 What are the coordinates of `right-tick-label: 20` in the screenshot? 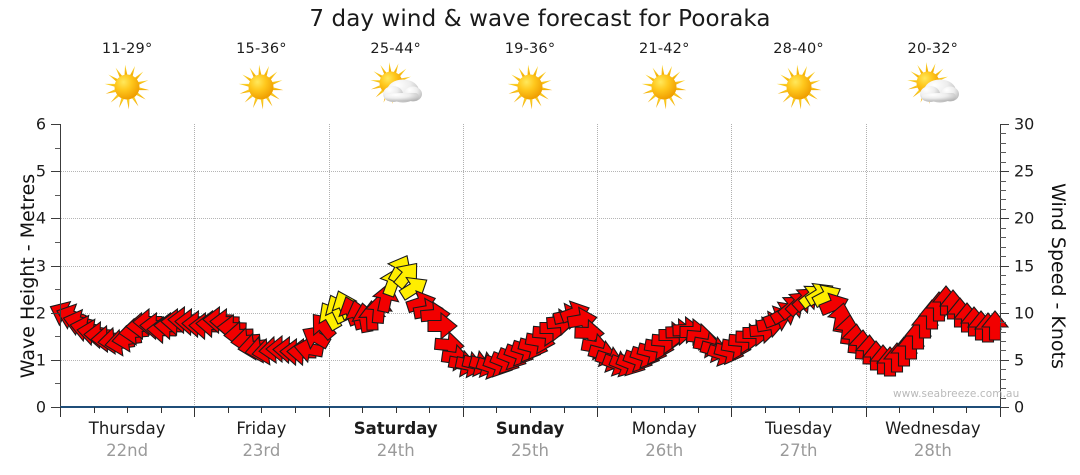 It's located at (1024, 218).